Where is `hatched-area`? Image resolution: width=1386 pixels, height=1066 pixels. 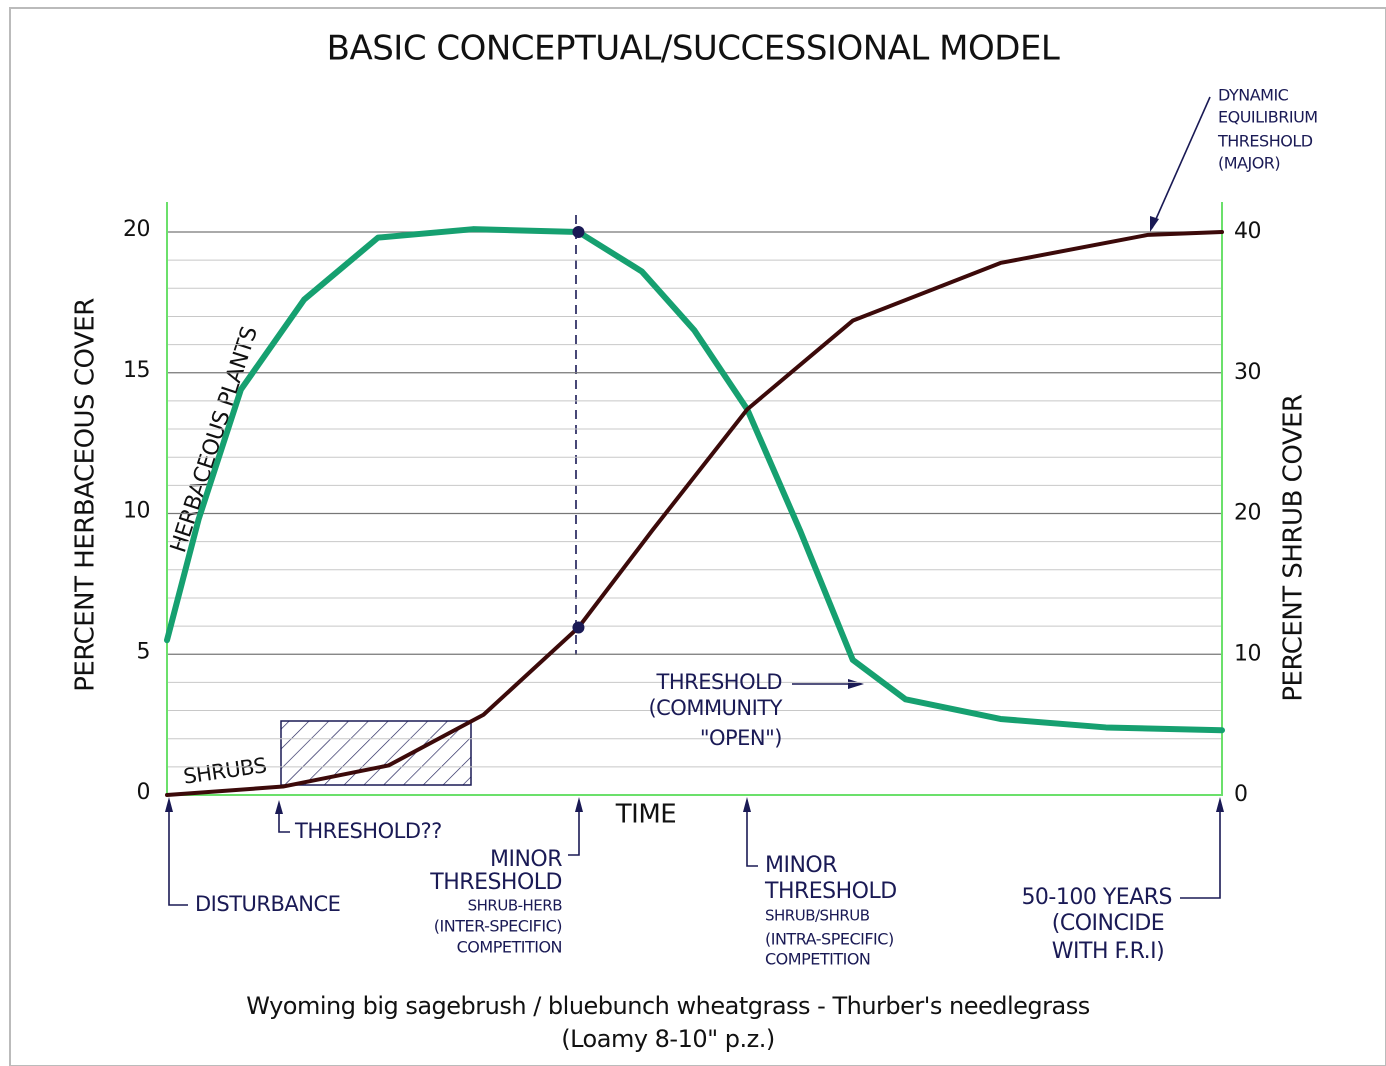
hatched-area is located at coordinates (376, 753).